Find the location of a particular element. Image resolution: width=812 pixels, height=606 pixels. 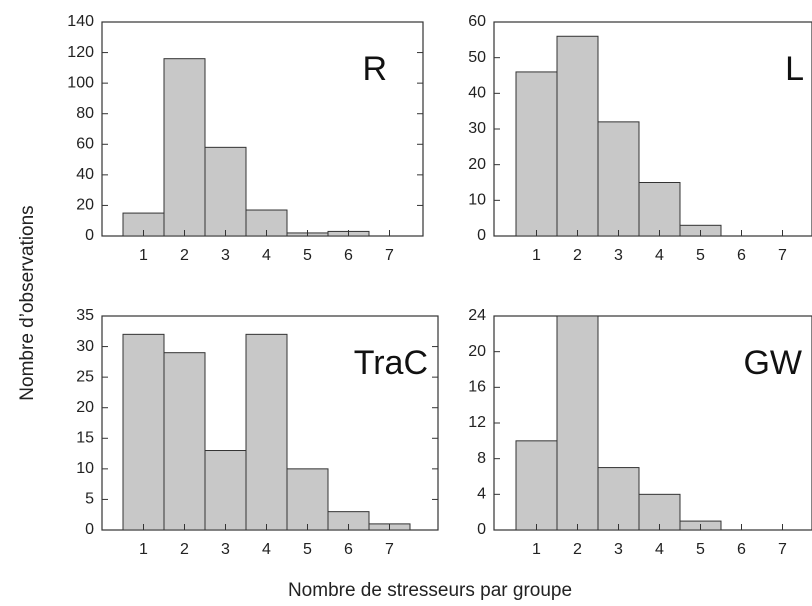

y-tick-label: 24 is located at coordinates (477, 315).